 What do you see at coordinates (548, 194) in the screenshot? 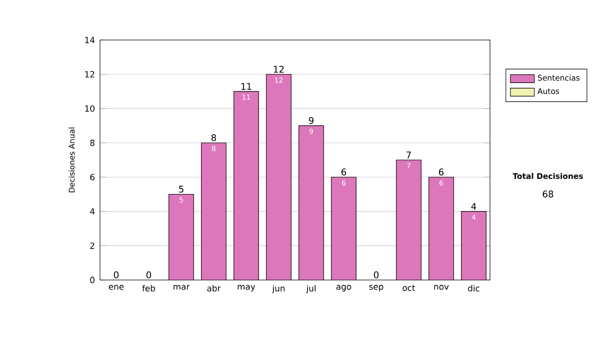
I see `text: 68` at bounding box center [548, 194].